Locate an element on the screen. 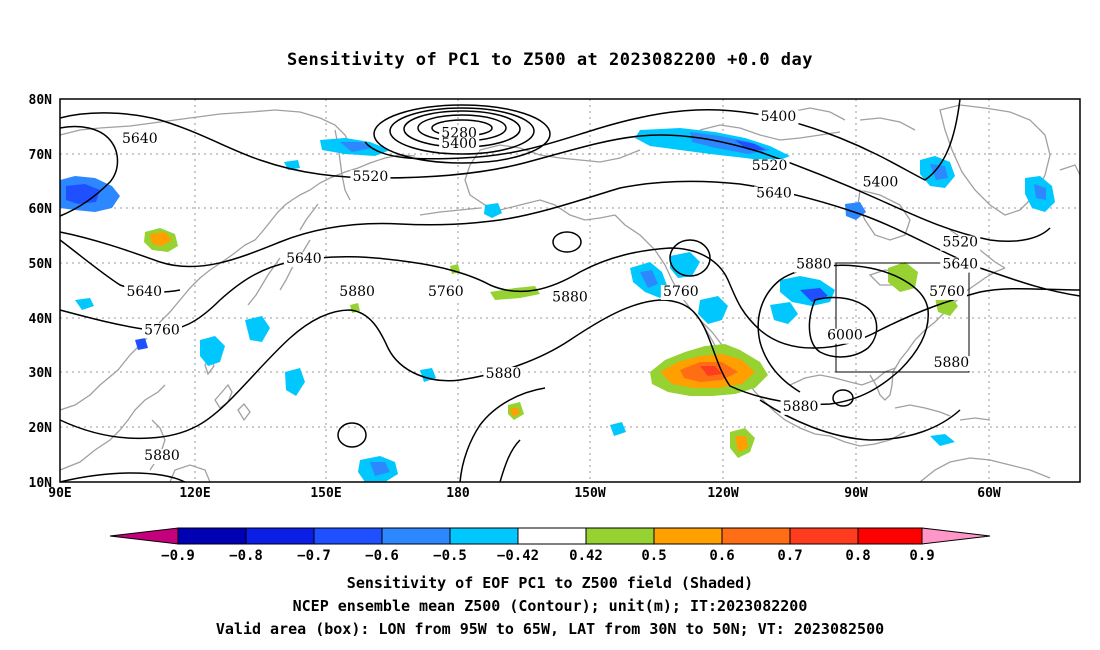 The image size is (1100, 650). lon-label-180: 180 is located at coordinates (458, 493).